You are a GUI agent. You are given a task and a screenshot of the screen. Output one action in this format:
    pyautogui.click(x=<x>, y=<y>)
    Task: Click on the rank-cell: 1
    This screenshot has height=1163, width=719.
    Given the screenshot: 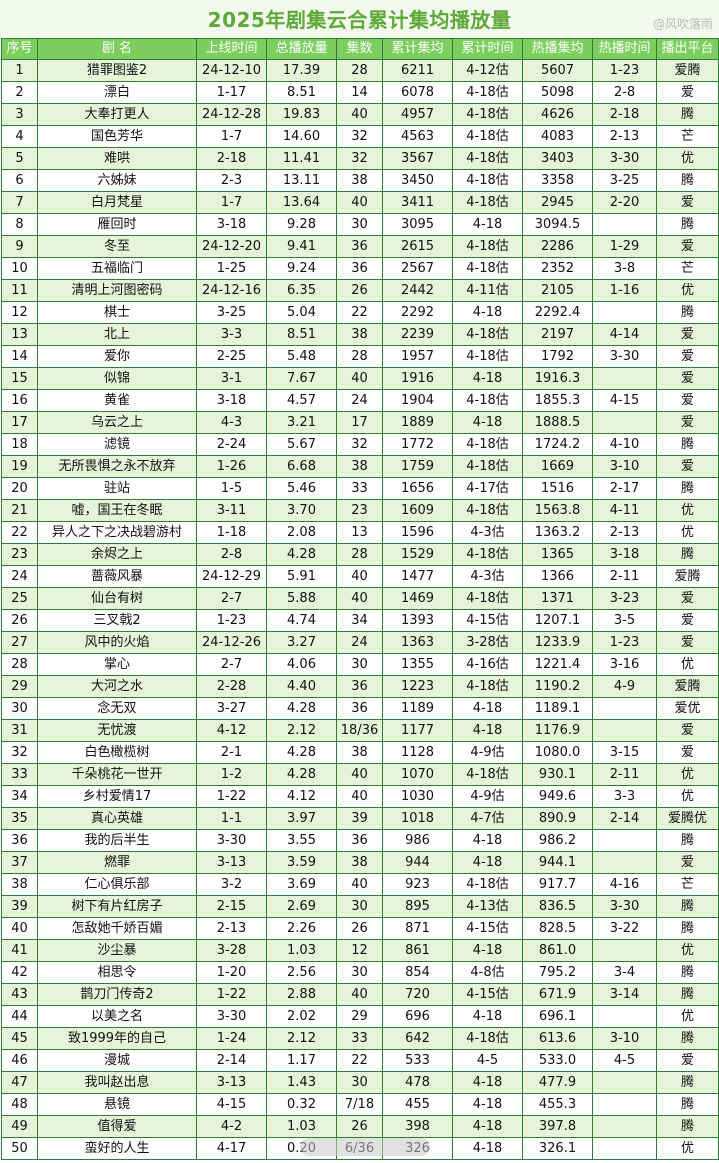 What is the action you would take?
    pyautogui.click(x=19, y=70)
    